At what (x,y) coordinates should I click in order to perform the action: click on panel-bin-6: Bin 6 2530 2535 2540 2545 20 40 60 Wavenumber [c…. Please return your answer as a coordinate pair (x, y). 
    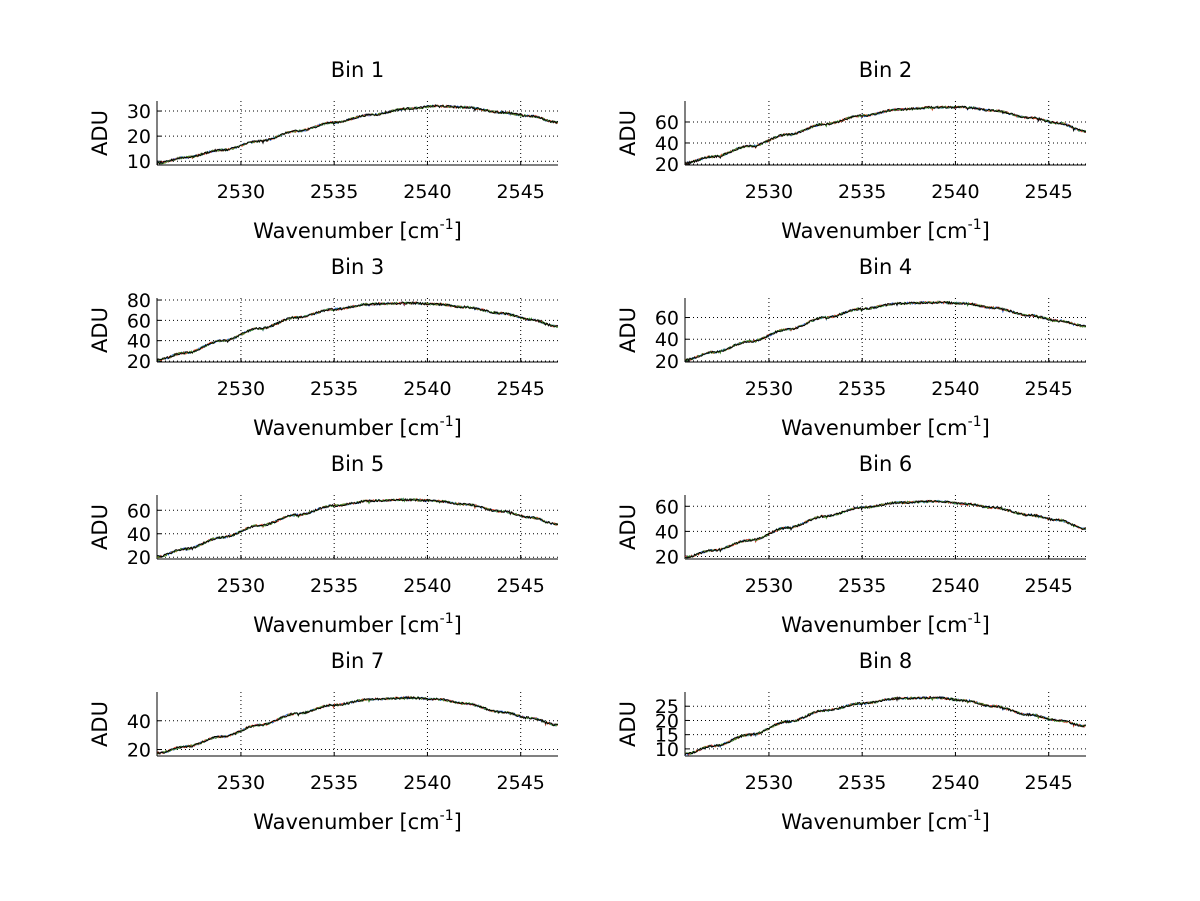
    Looking at the image, I should click on (851, 544).